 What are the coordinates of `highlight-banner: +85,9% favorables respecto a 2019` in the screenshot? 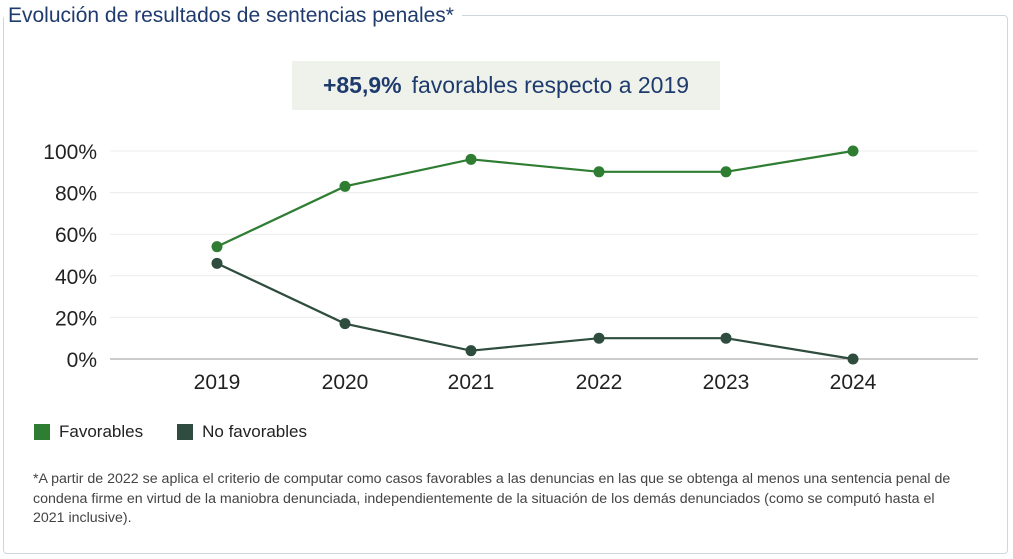 It's located at (506, 85).